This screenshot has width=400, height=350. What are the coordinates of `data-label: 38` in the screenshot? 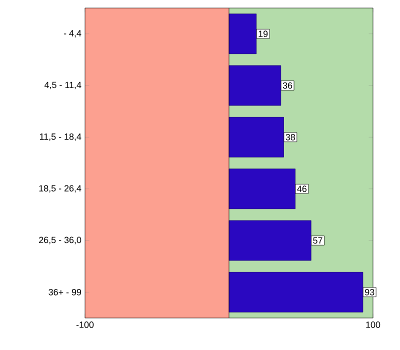 It's located at (290, 137).